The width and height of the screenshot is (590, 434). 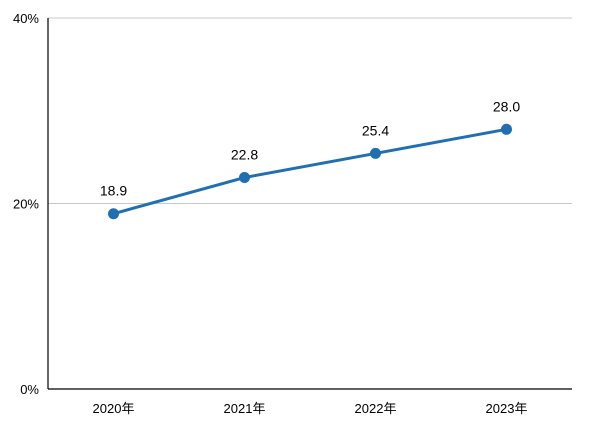 What do you see at coordinates (114, 408) in the screenshot?
I see `x-tick-label-0: 2020年` at bounding box center [114, 408].